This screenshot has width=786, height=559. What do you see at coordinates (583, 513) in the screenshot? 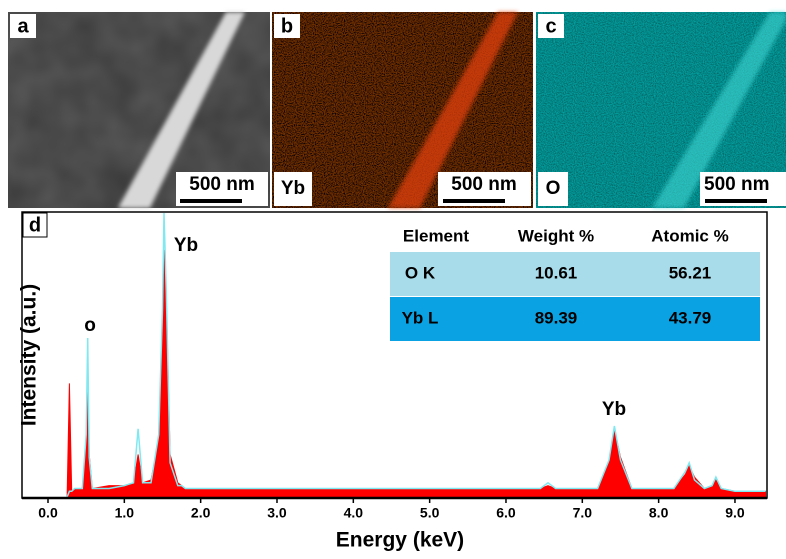
I see `x-tick-label: 7.0` at bounding box center [583, 513].